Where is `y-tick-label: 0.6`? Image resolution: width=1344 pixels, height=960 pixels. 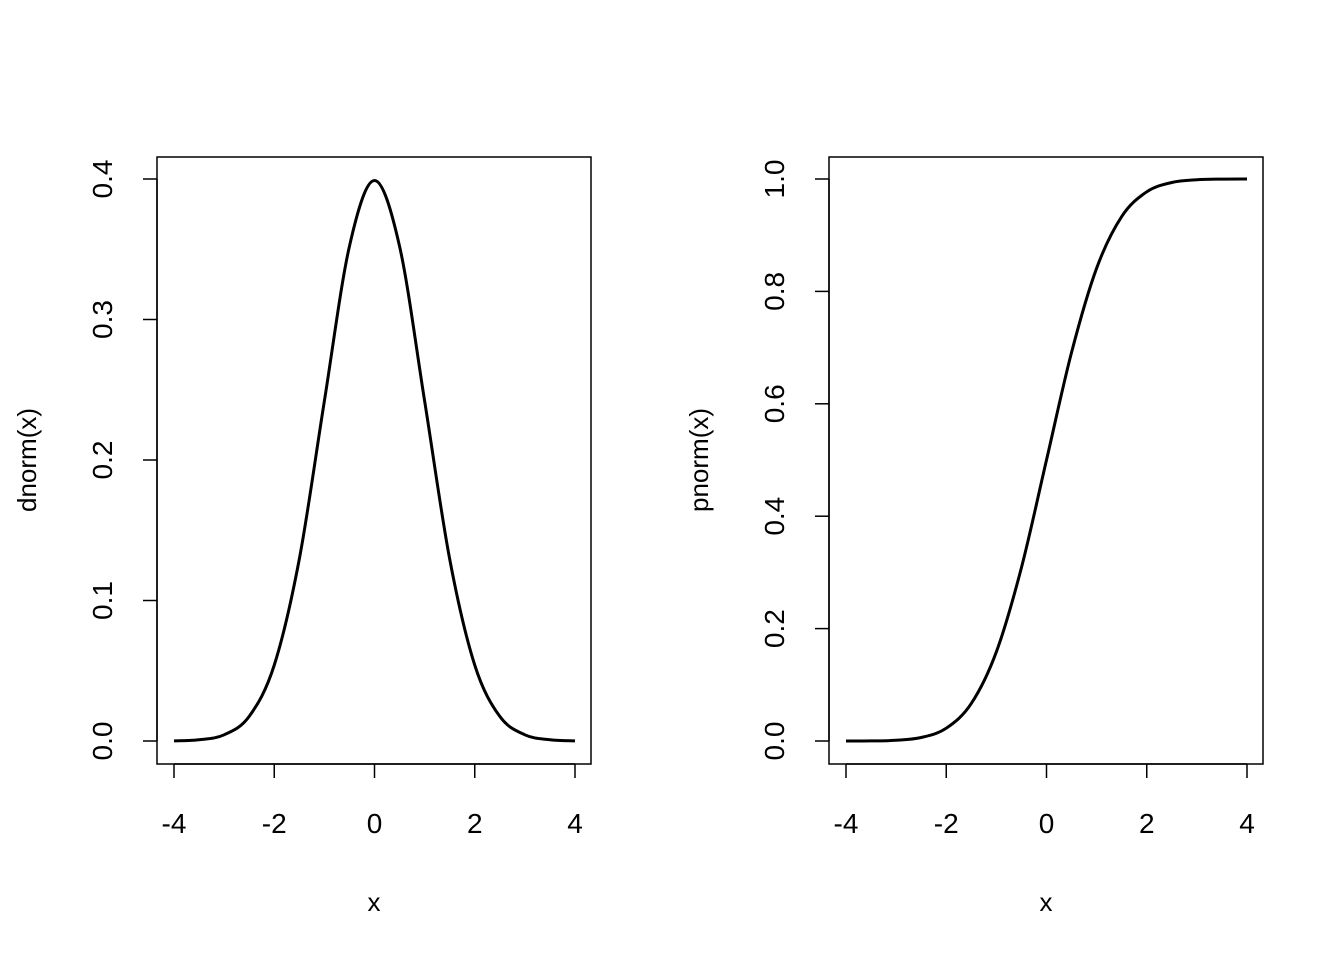
y-tick-label: 0.6 is located at coordinates (774, 403).